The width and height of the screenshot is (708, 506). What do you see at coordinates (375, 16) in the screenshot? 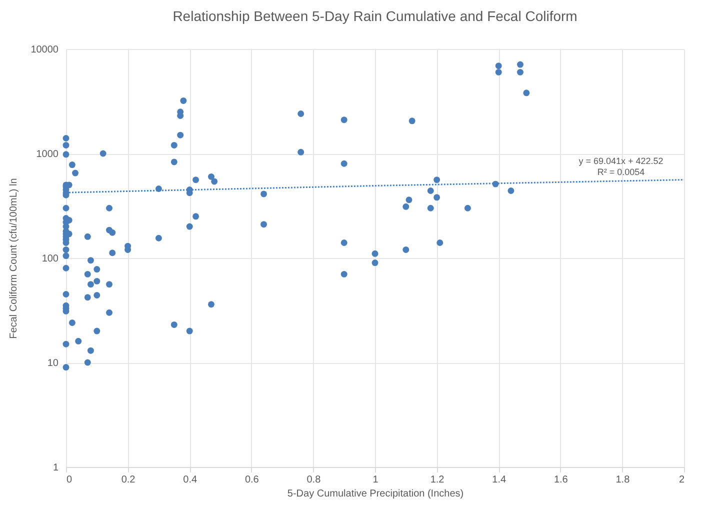
I see `chart-title: Relationship Between 5-Day Rain Cumulative and Fecal Coliform` at bounding box center [375, 16].